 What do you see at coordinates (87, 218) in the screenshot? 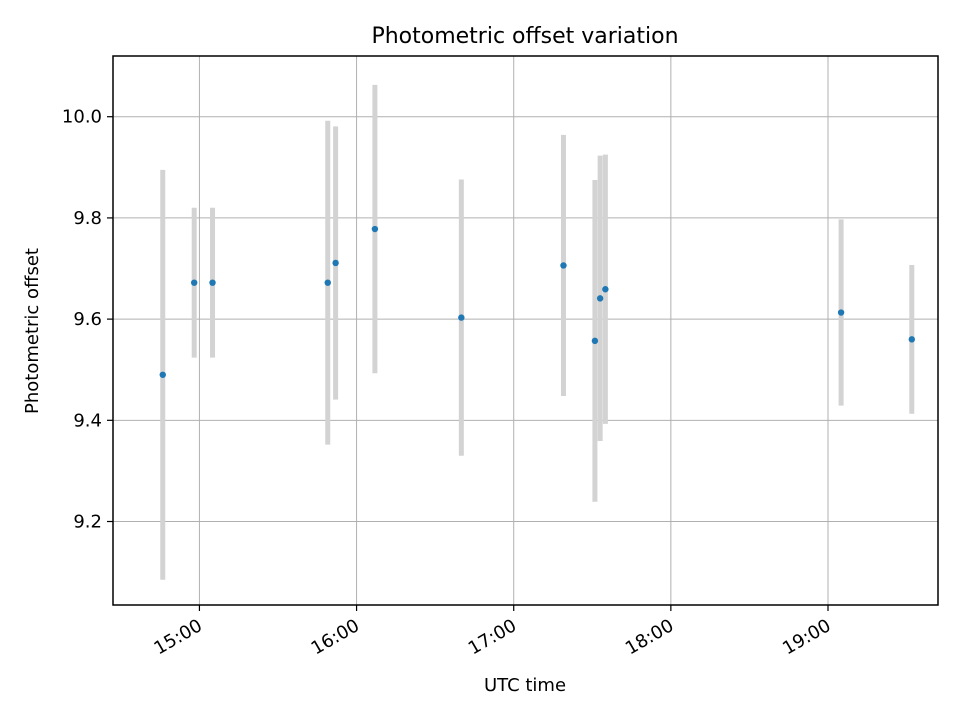
I see `y-tick-label: 9.8` at bounding box center [87, 218].